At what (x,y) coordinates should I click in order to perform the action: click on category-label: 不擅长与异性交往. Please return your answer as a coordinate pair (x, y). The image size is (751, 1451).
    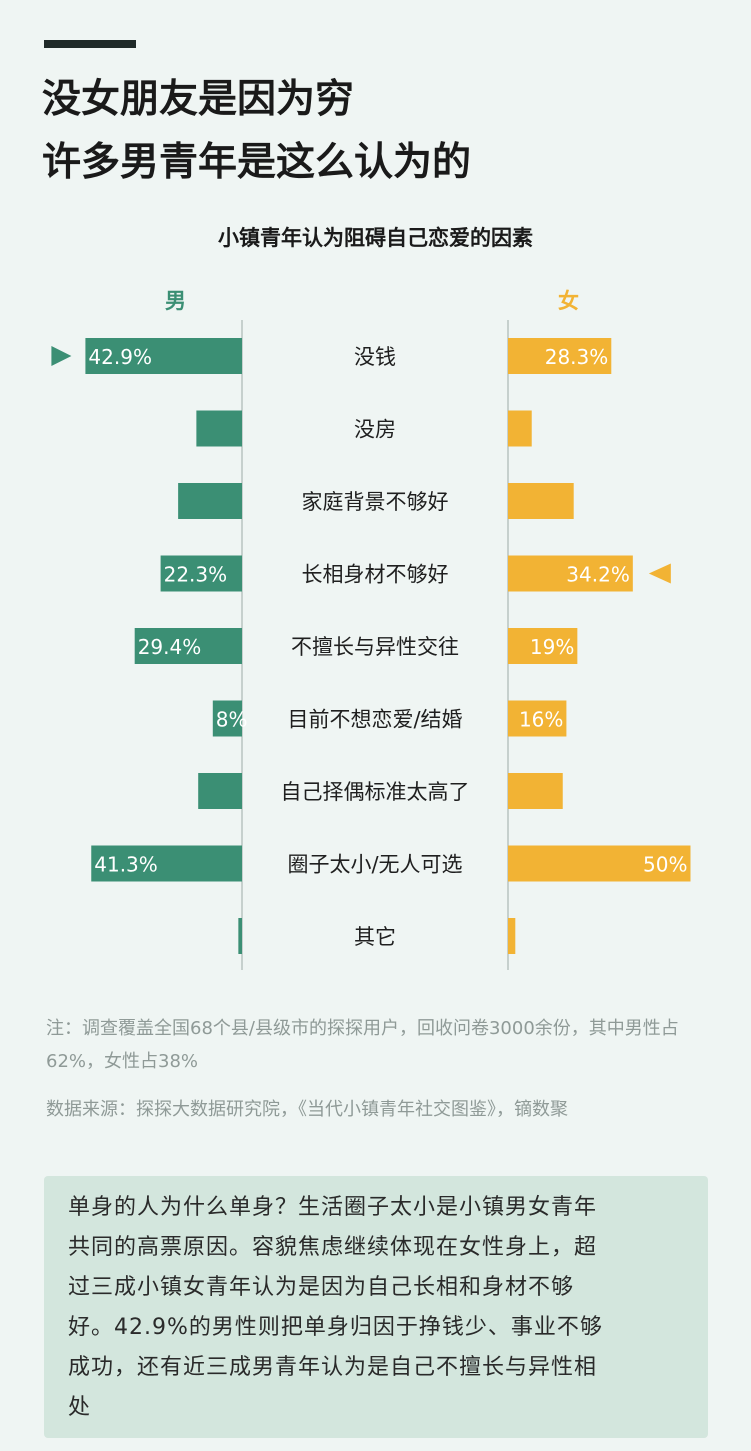
    Looking at the image, I should click on (375, 647).